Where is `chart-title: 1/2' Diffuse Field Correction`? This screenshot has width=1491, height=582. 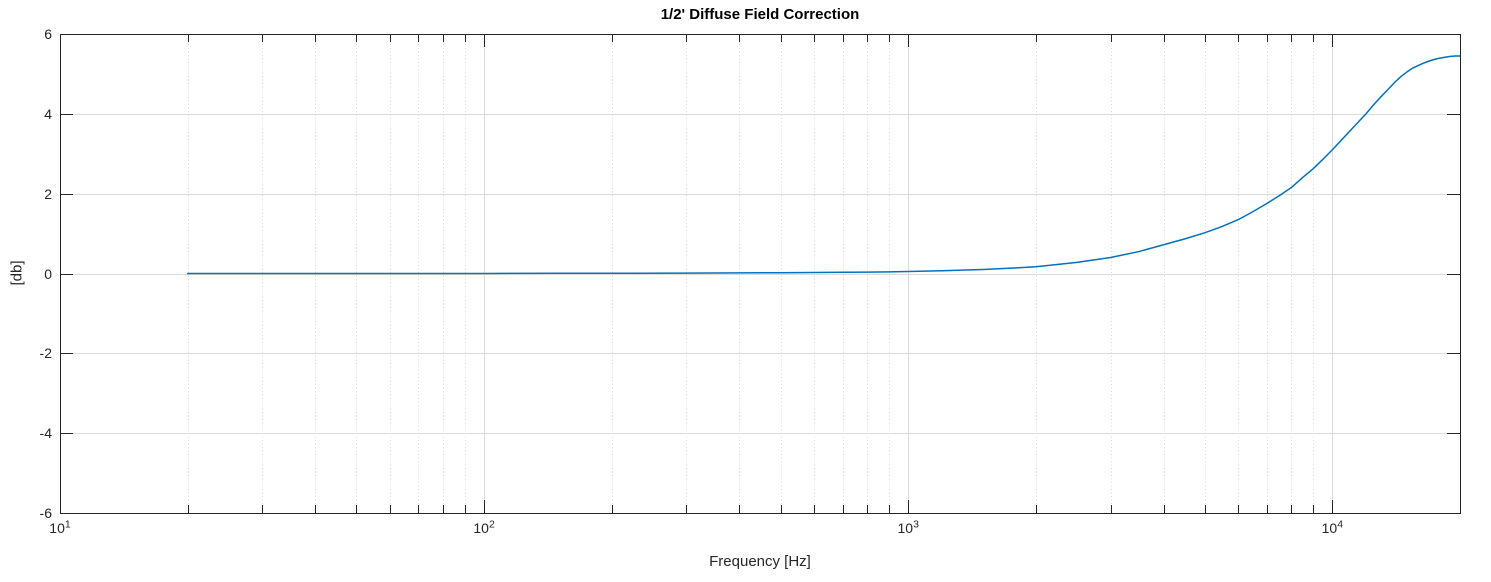
chart-title: 1/2' Diffuse Field Correction is located at coordinates (760, 14).